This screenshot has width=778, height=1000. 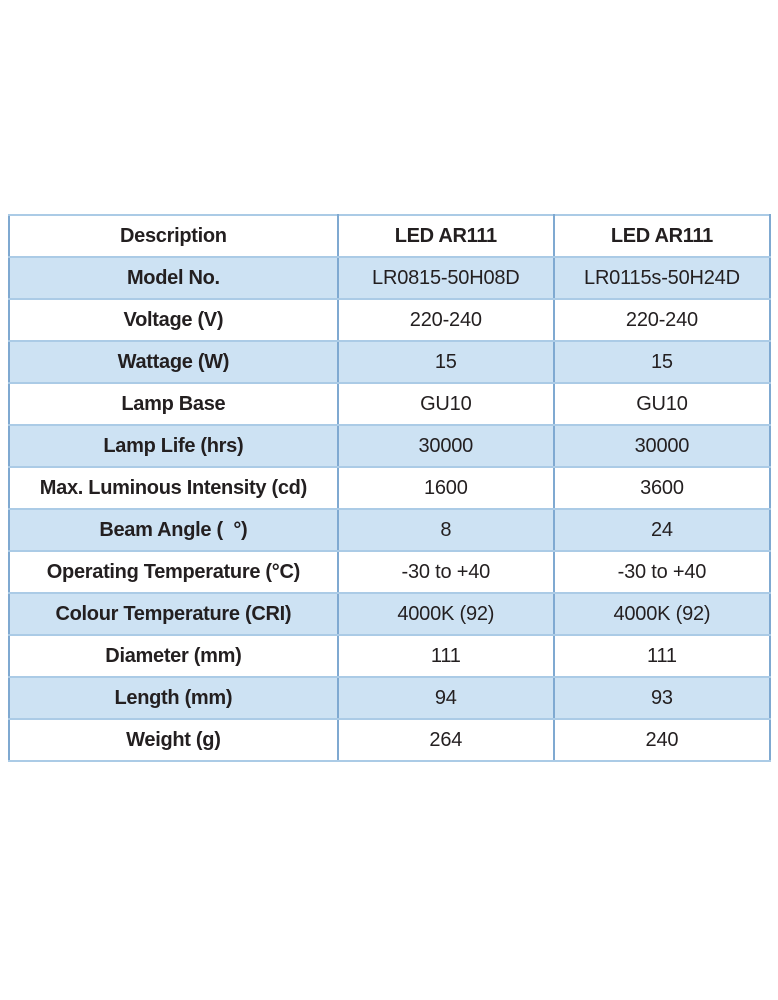 What do you see at coordinates (445, 698) in the screenshot?
I see `spec-value-cell: 94` at bounding box center [445, 698].